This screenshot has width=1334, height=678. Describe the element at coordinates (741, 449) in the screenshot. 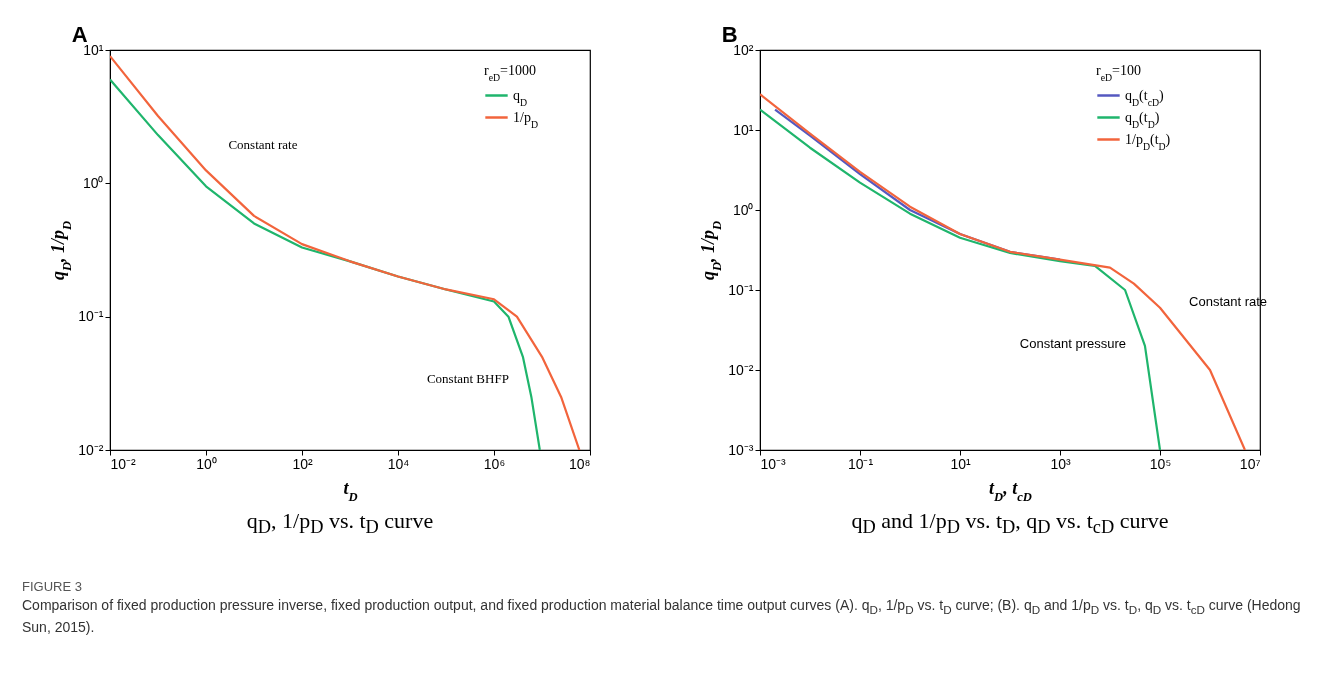

I see `y-tick-label: 10⁻³` at that location.